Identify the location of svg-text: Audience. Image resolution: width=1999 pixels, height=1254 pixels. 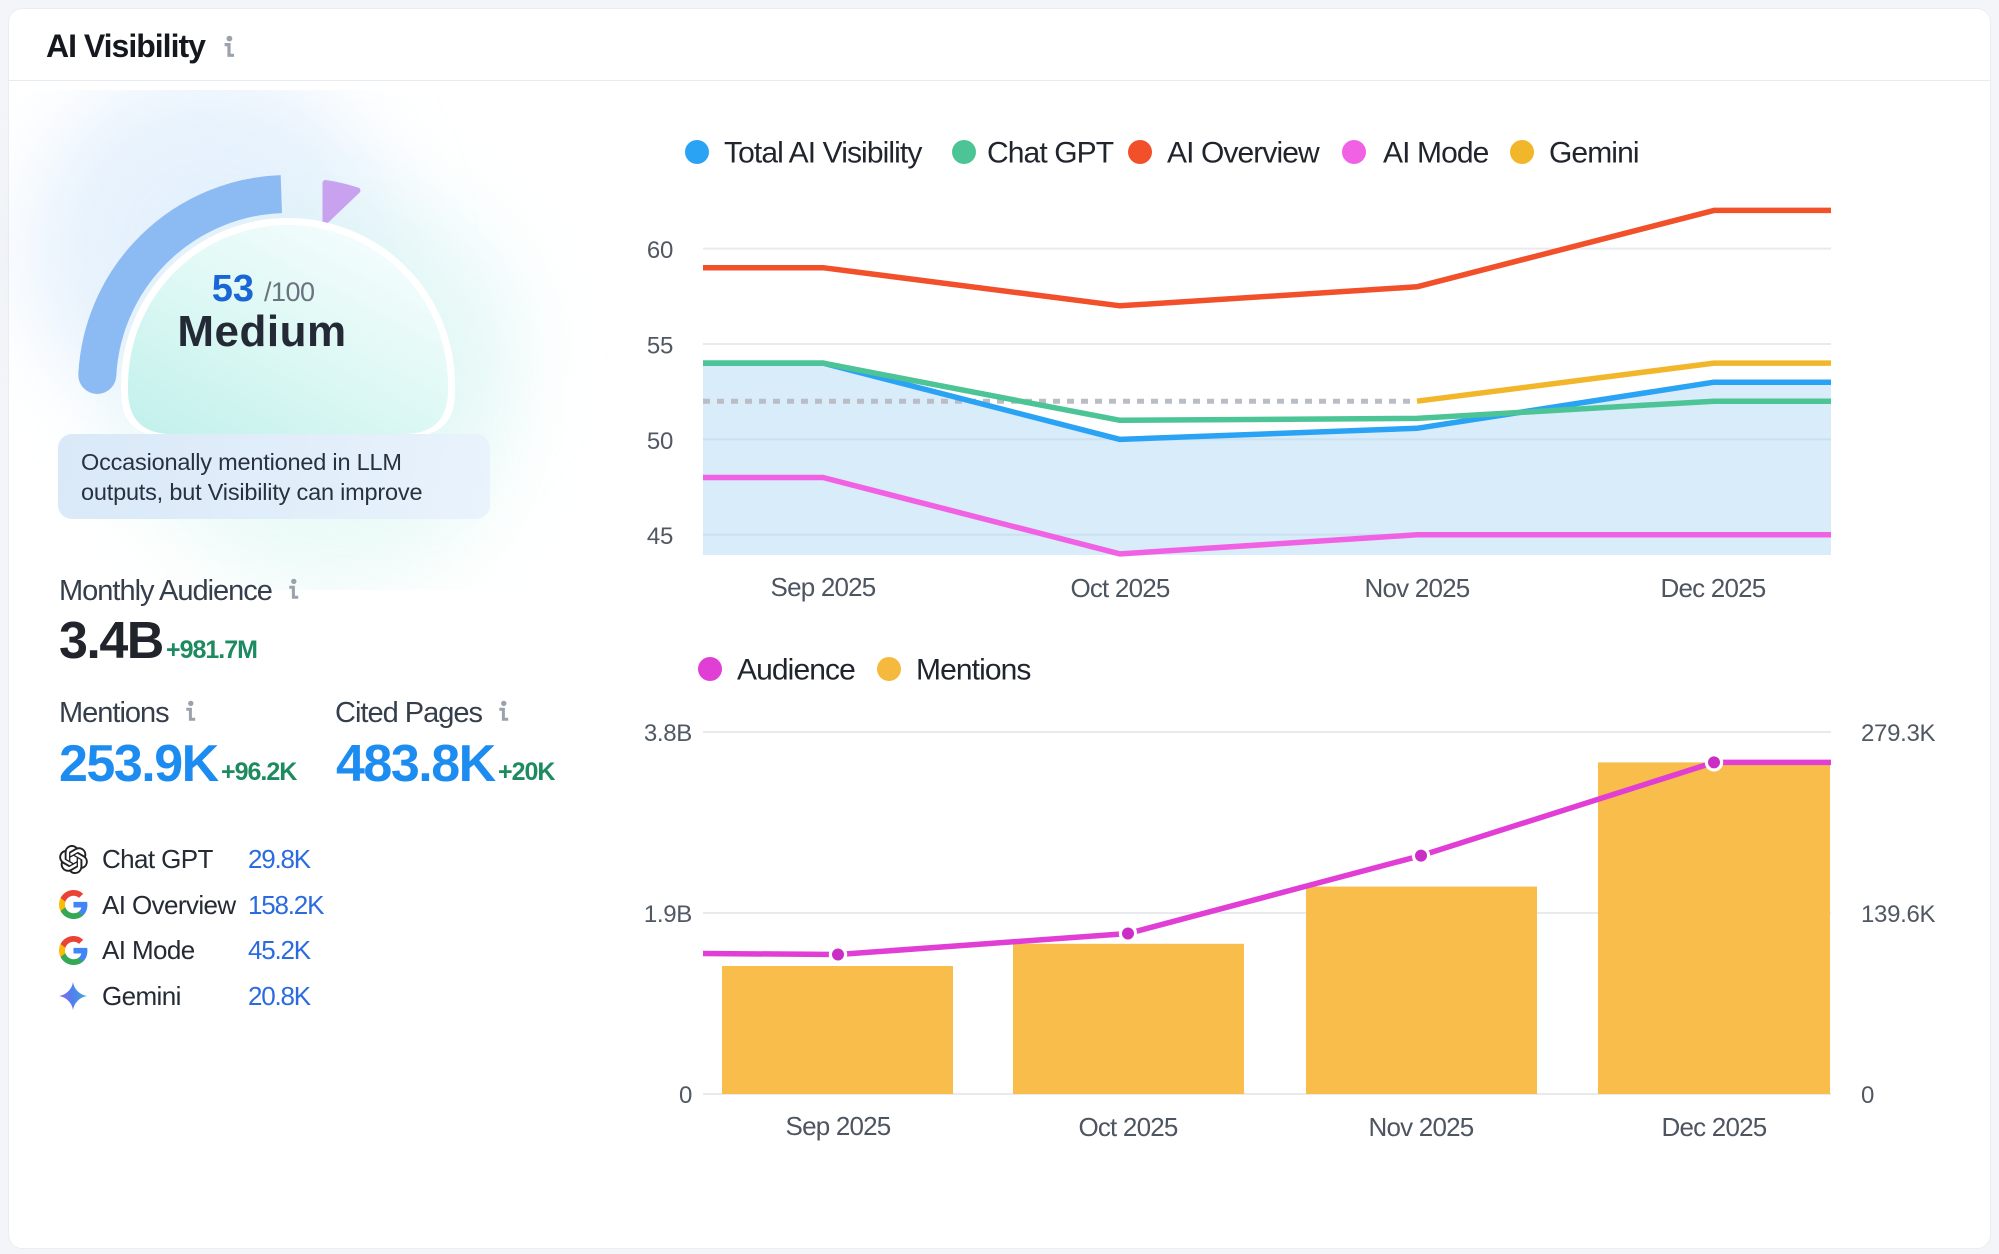
(796, 670).